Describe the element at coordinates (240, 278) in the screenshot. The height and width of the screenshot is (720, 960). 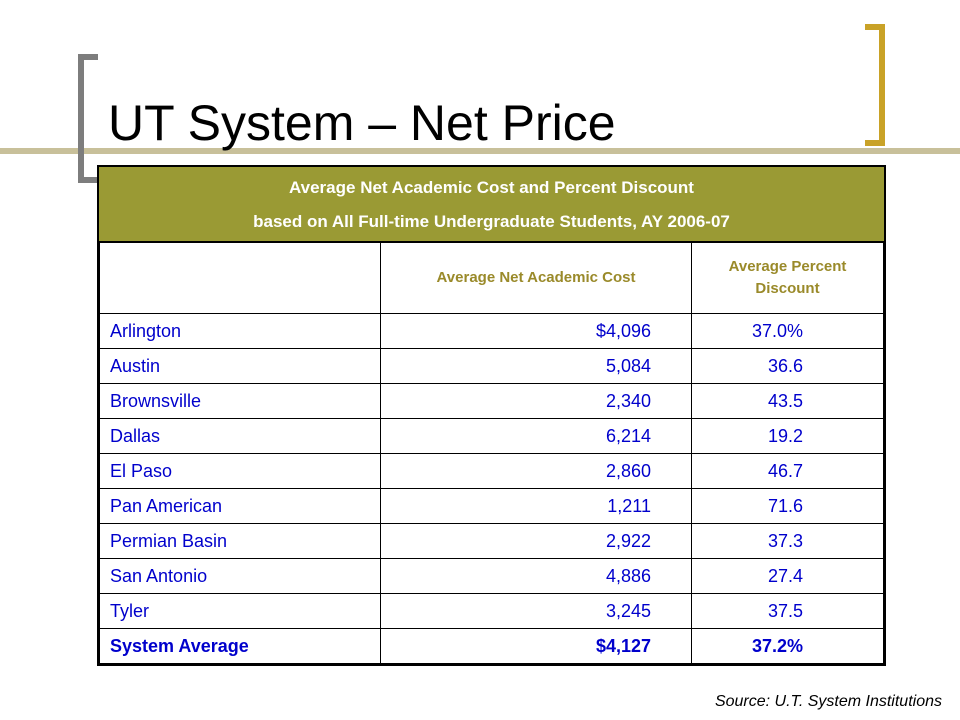
I see `column-header-campus` at that location.